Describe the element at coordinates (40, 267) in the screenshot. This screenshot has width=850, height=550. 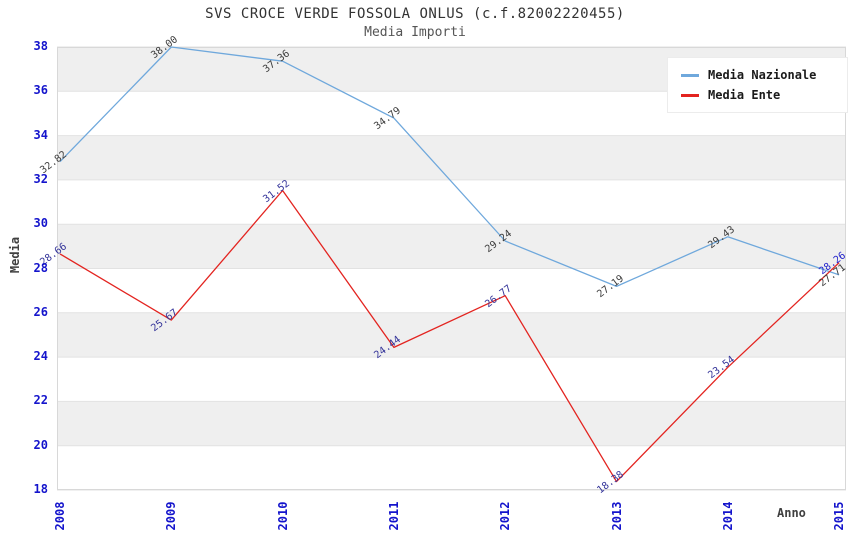
I see `y-tick-label: 28` at that location.